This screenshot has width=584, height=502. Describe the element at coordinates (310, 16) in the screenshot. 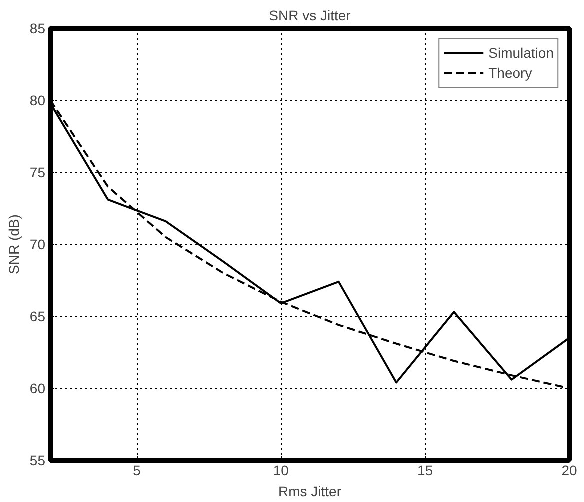

I see `chart-title: SNR vs Jitter` at that location.